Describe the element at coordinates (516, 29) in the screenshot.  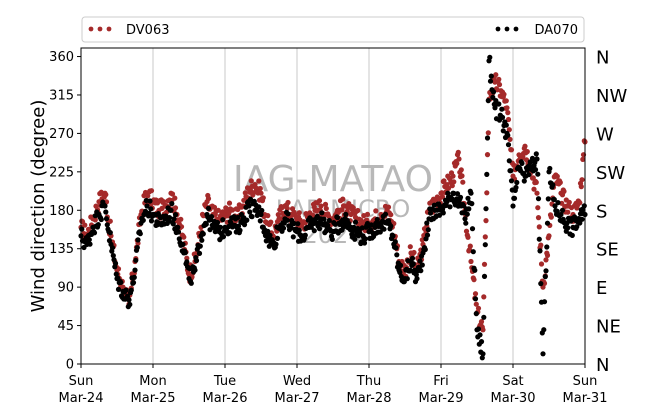
I see `legend-marker-da070` at that location.